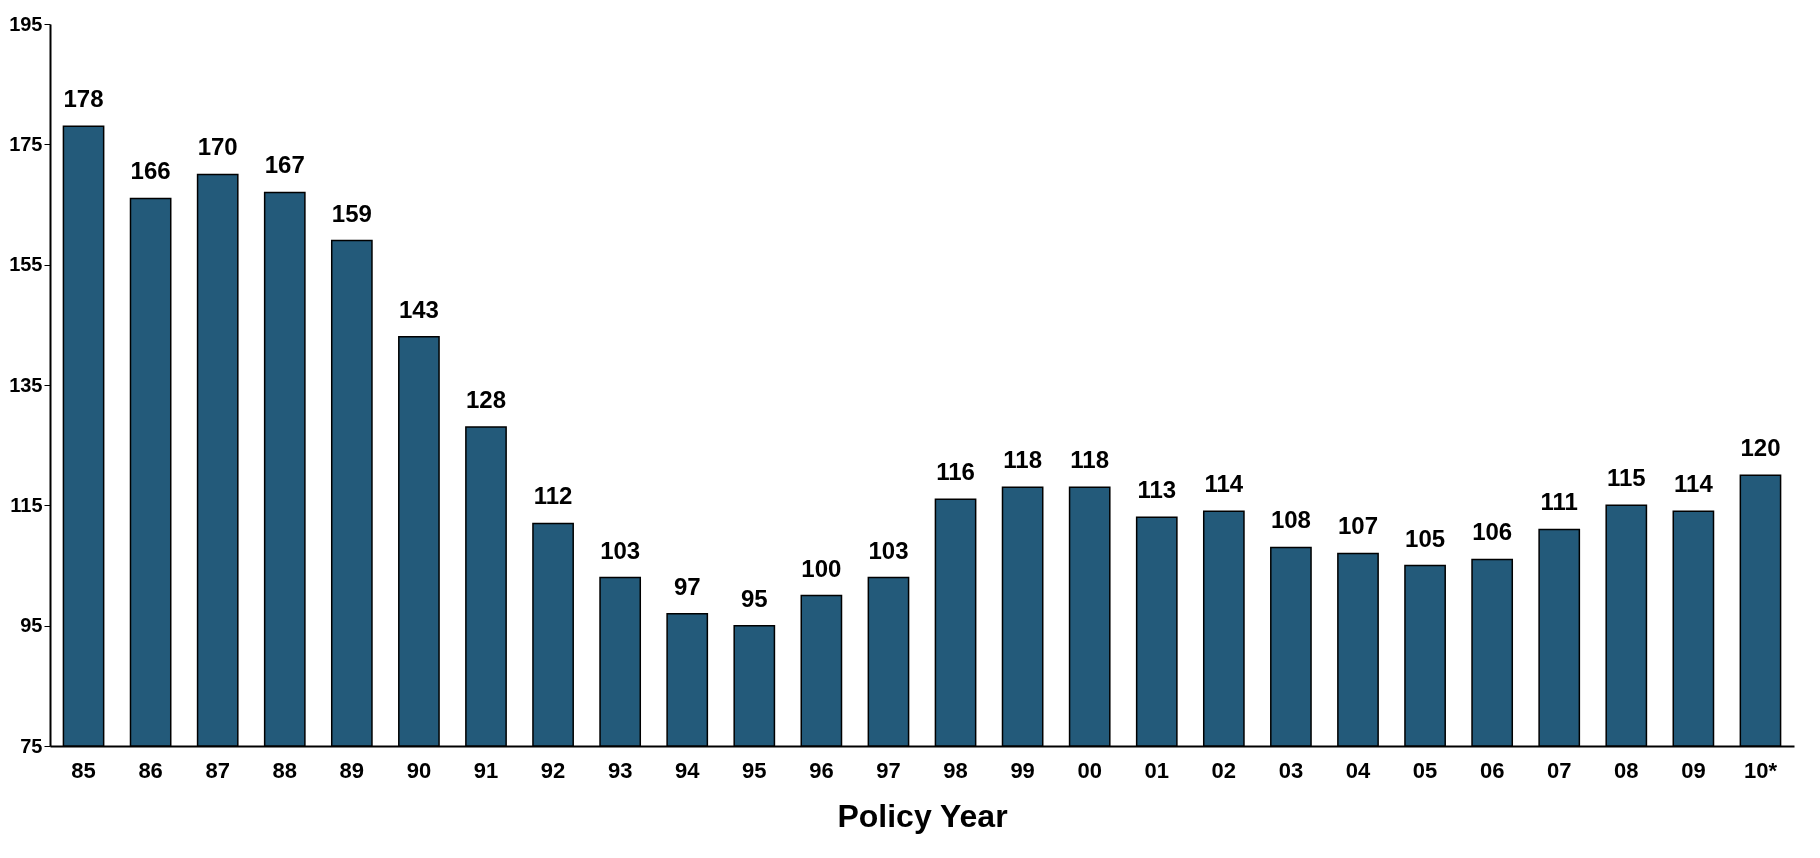 The height and width of the screenshot is (858, 1820). I want to click on data-label: 100, so click(821, 568).